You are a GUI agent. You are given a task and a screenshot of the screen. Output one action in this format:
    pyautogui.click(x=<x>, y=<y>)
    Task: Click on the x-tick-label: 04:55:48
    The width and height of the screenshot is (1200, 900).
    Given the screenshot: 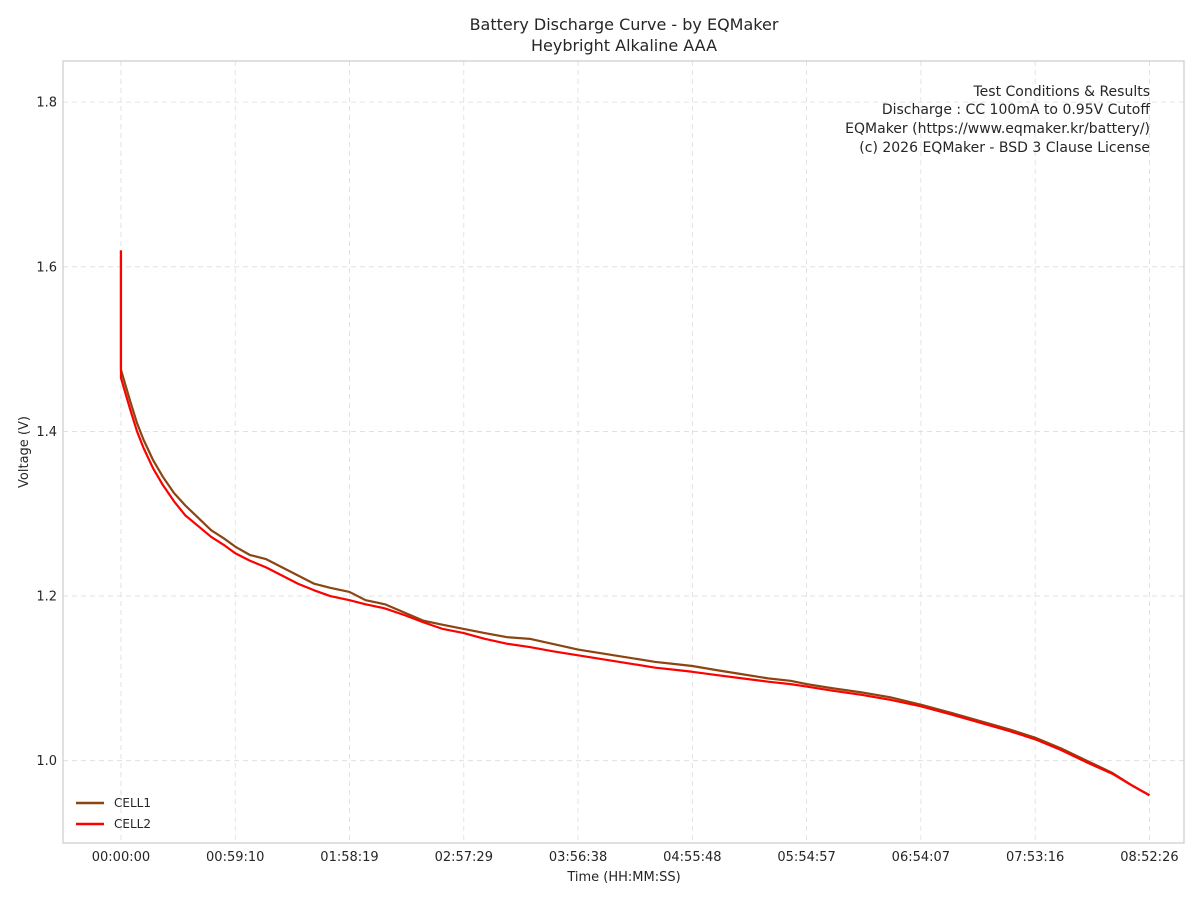 What is the action you would take?
    pyautogui.click(x=692, y=857)
    